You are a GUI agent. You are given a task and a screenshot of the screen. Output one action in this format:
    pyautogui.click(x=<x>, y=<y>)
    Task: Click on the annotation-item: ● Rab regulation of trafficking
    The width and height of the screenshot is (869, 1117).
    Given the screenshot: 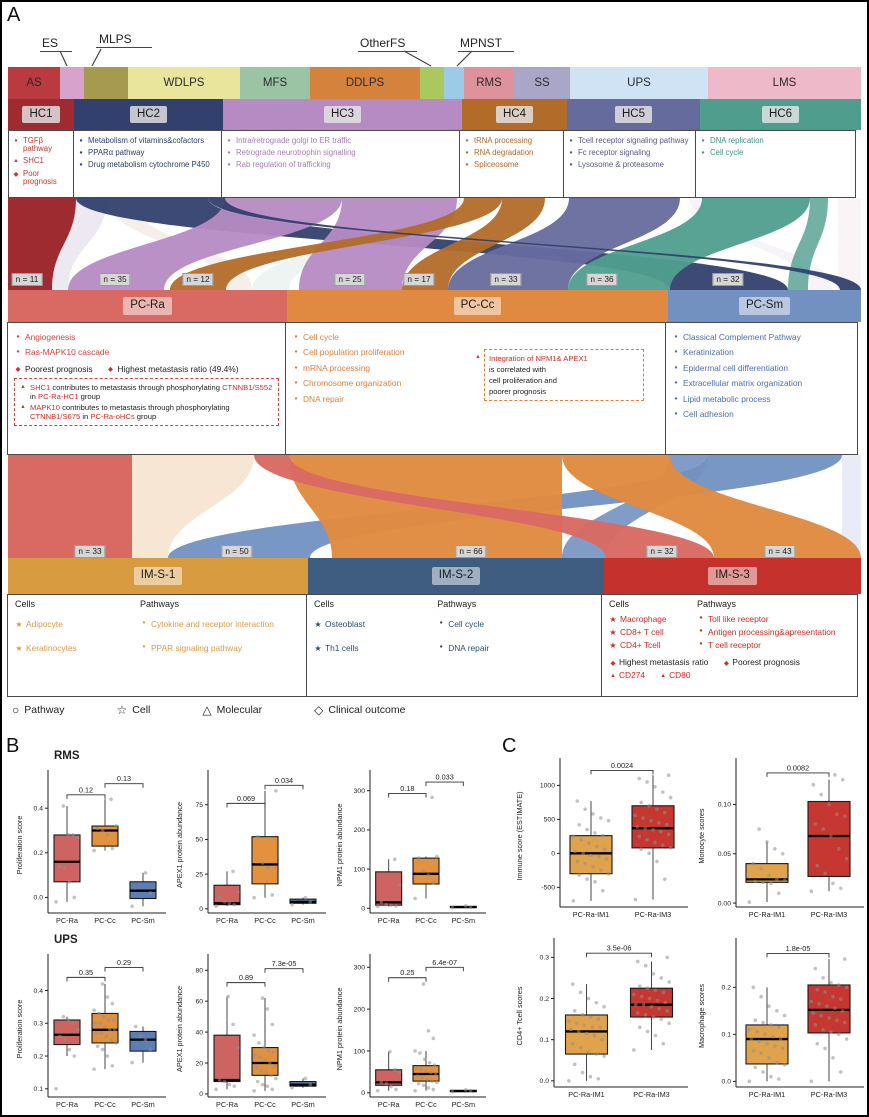 What is the action you would take?
    pyautogui.click(x=340, y=165)
    